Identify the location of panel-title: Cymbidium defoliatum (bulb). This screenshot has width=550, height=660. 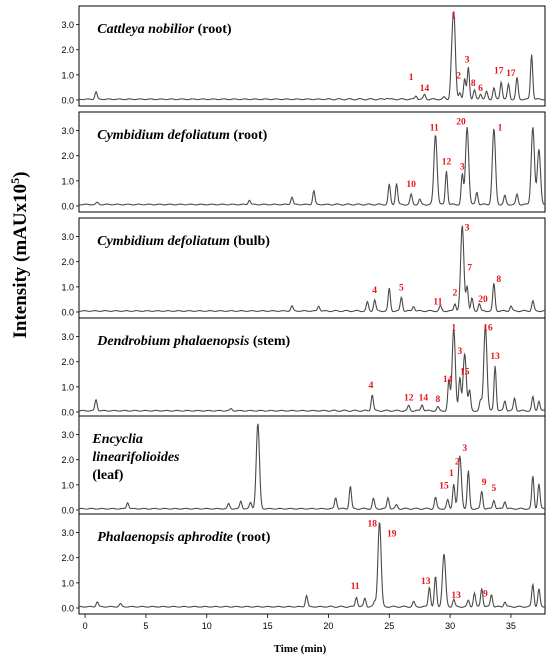
(183, 241).